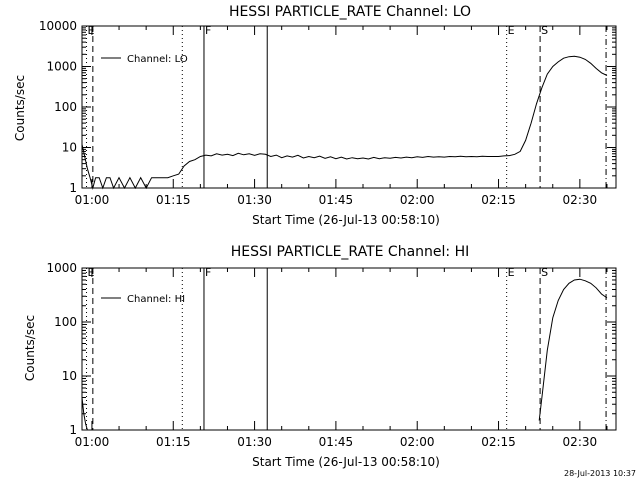  Describe the element at coordinates (69, 376) in the screenshot. I see `hi-y-tick-label: 10` at that location.